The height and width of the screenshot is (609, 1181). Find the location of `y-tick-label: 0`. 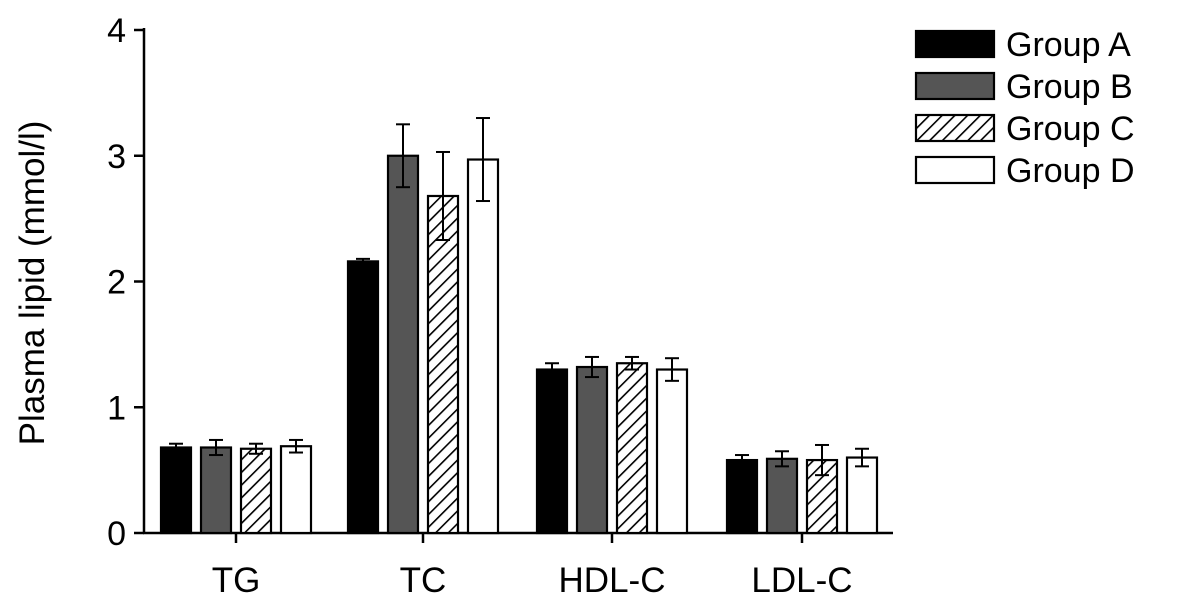

y-tick-label: 0 is located at coordinates (116, 534).